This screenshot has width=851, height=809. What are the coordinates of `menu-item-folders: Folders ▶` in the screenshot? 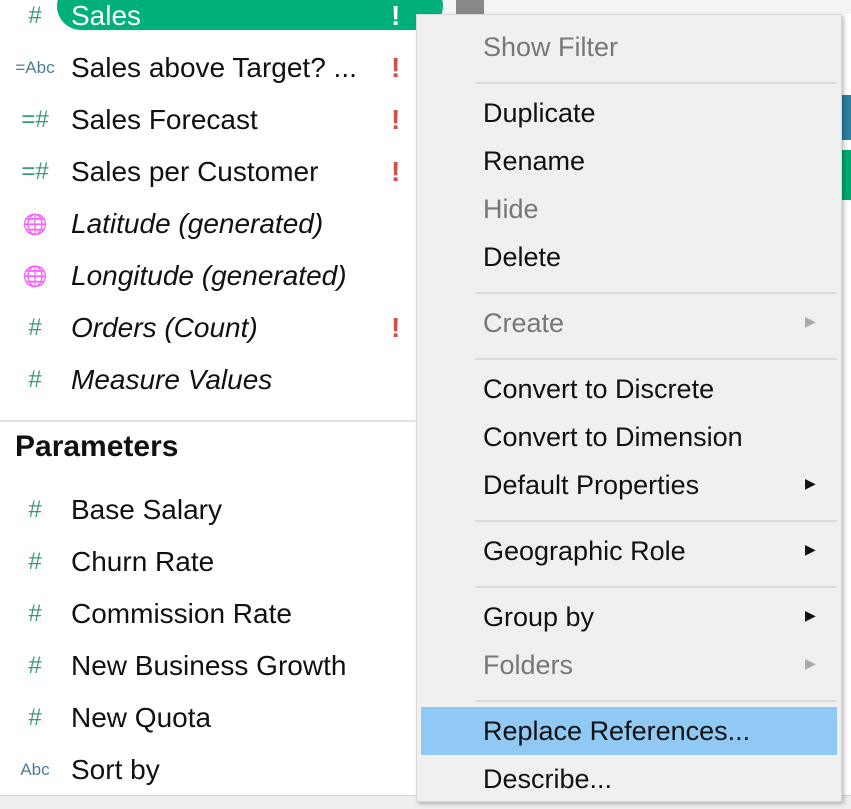 It's located at (629, 665).